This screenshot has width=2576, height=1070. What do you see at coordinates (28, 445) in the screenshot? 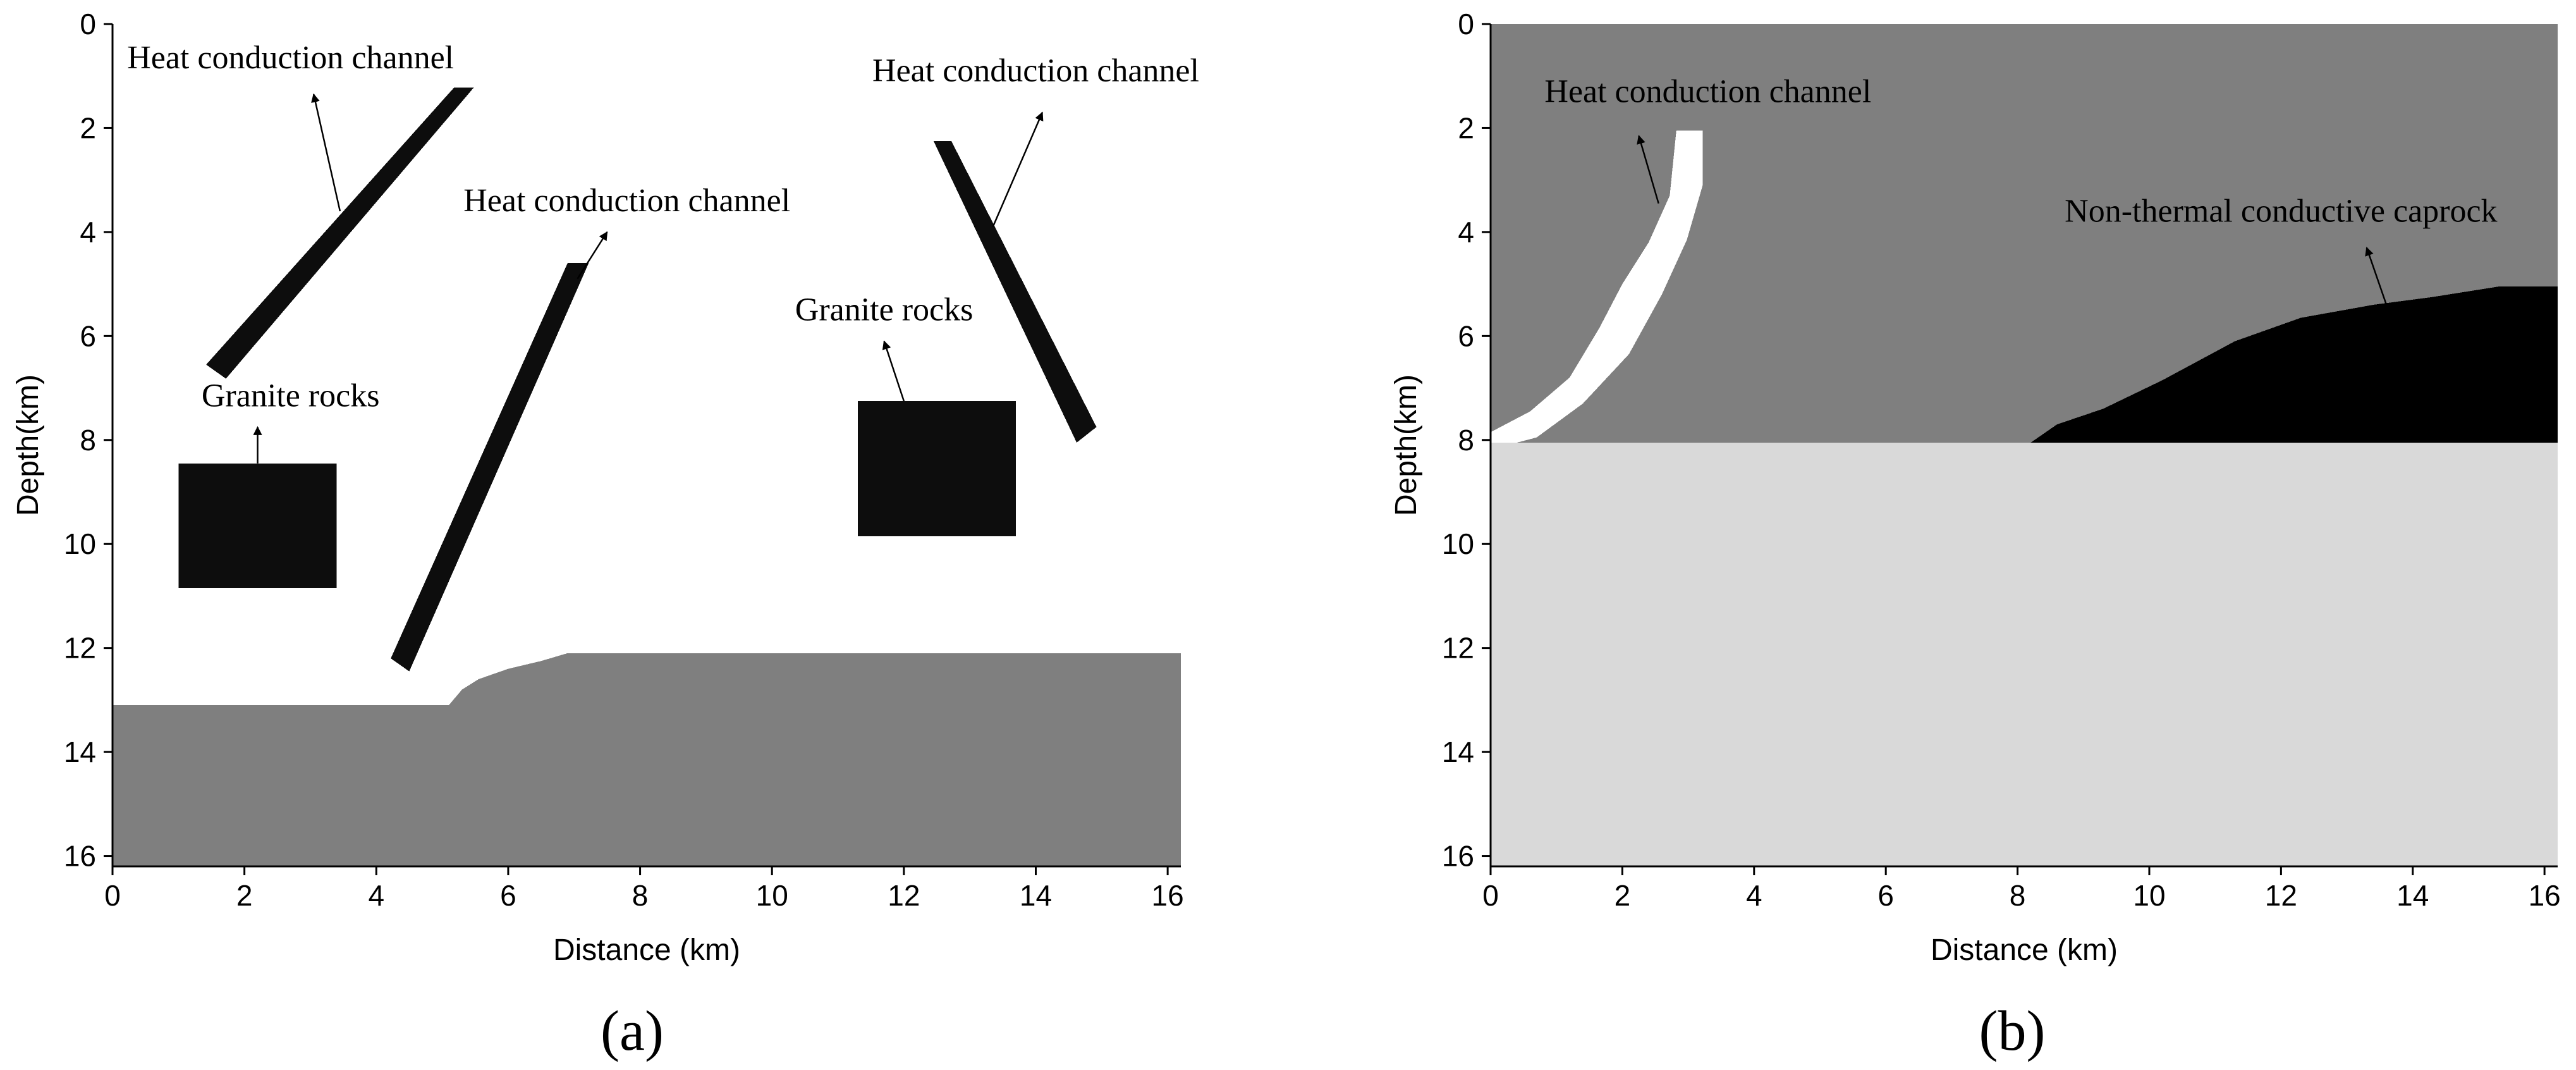
I see `panel-a-y-axis-title: Depth(km)` at bounding box center [28, 445].